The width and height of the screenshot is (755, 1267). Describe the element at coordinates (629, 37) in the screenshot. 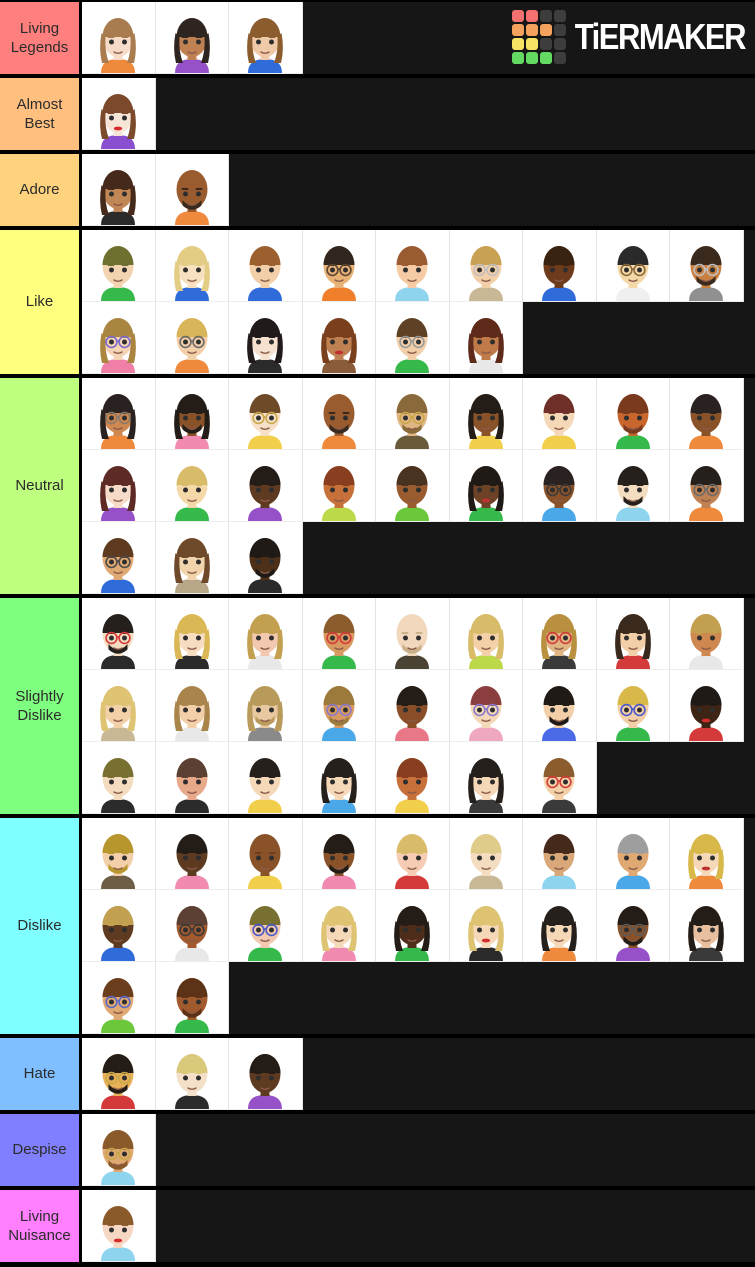

I see `tiermaker-logo: TiERMAKER` at that location.